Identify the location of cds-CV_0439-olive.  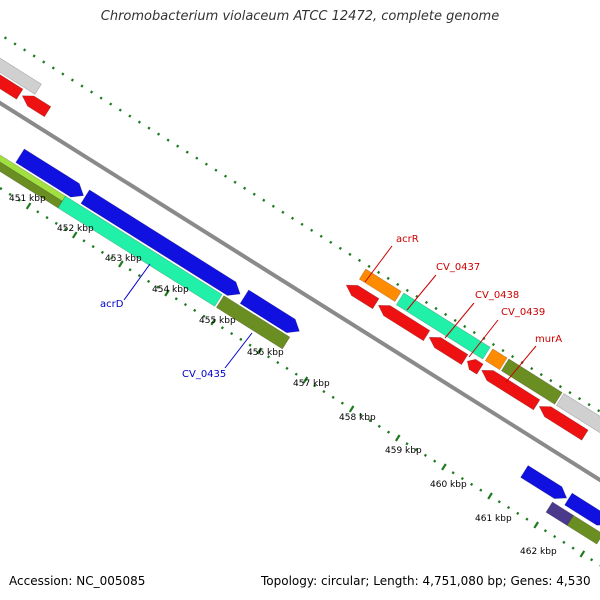
(531, 381).